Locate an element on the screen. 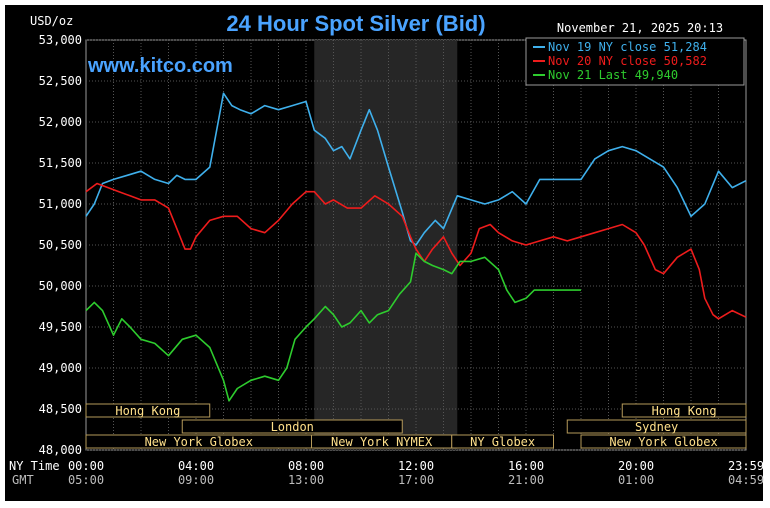  y-tick-label: 49,000 is located at coordinates (60, 368).